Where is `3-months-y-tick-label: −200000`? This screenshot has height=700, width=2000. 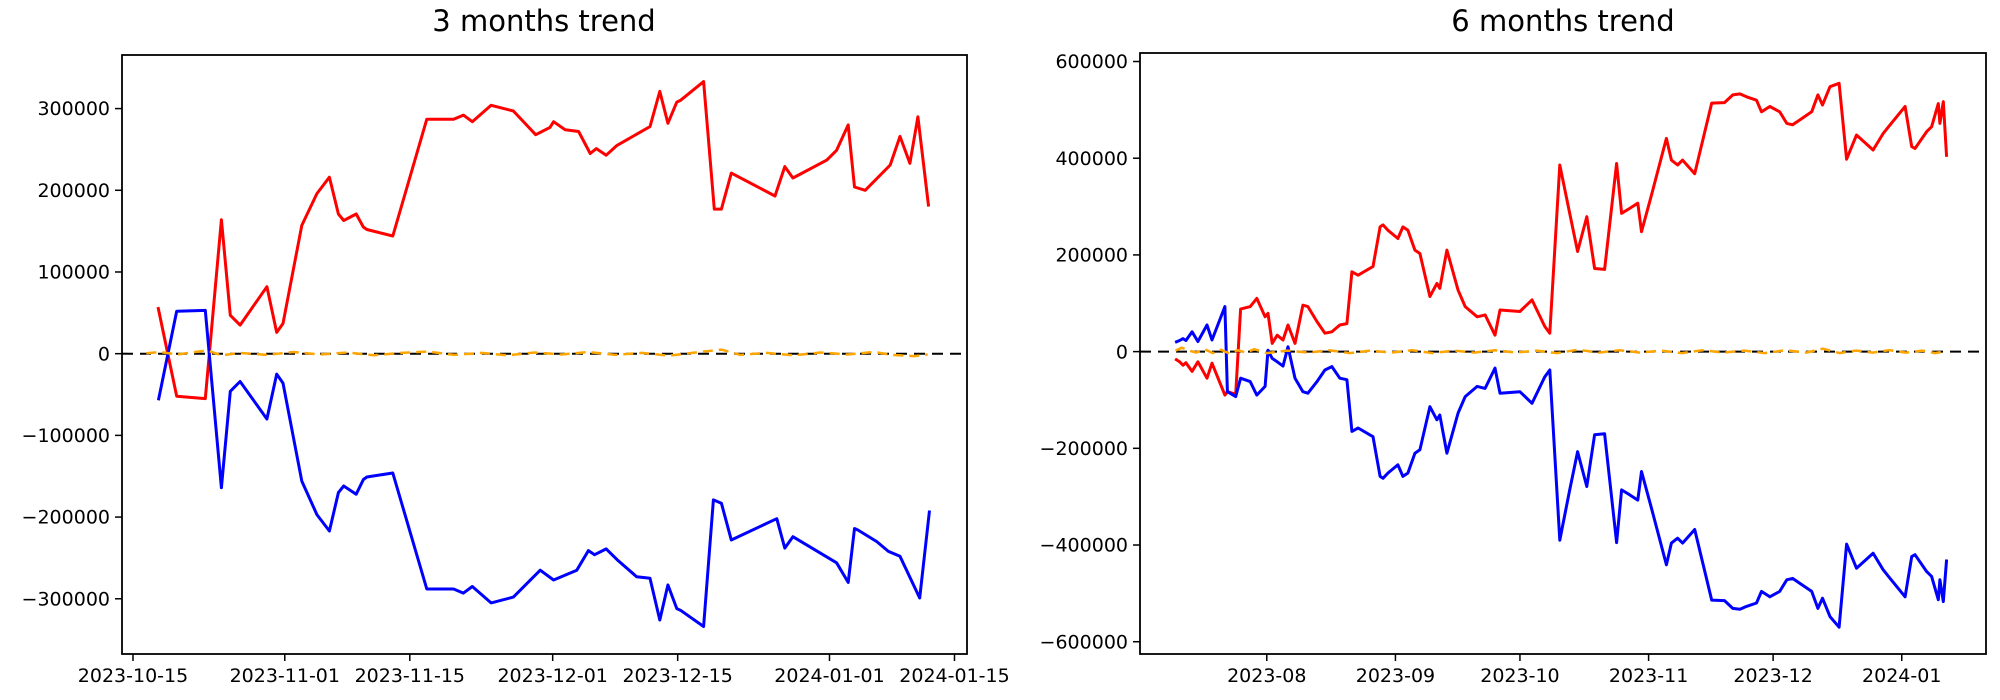 3-months-y-tick-label: −200000 is located at coordinates (66, 518).